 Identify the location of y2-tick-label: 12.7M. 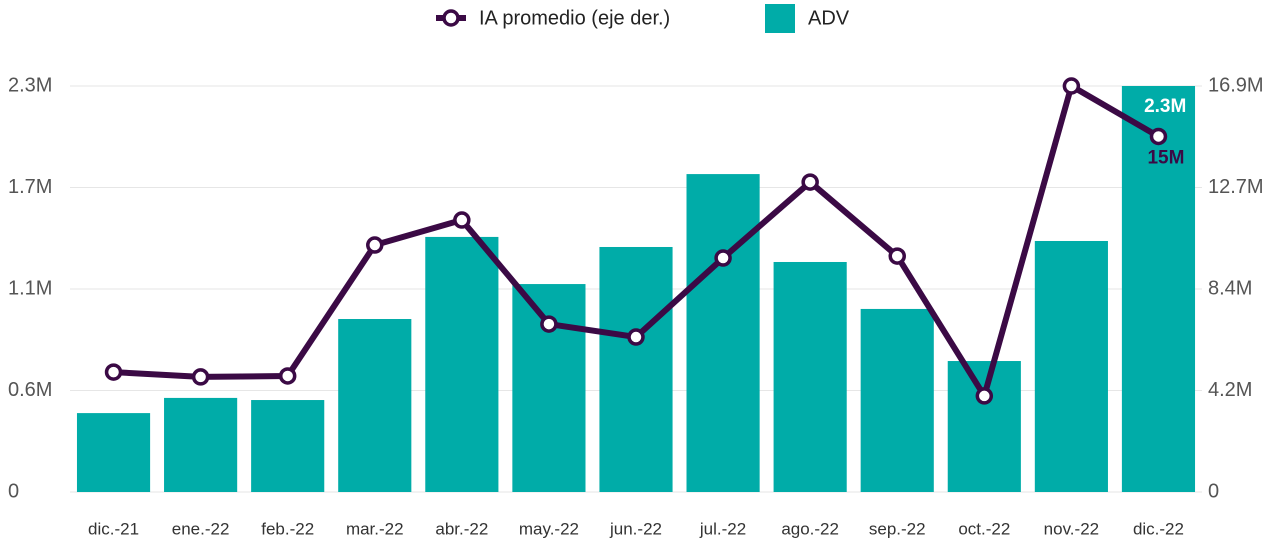
(1236, 187).